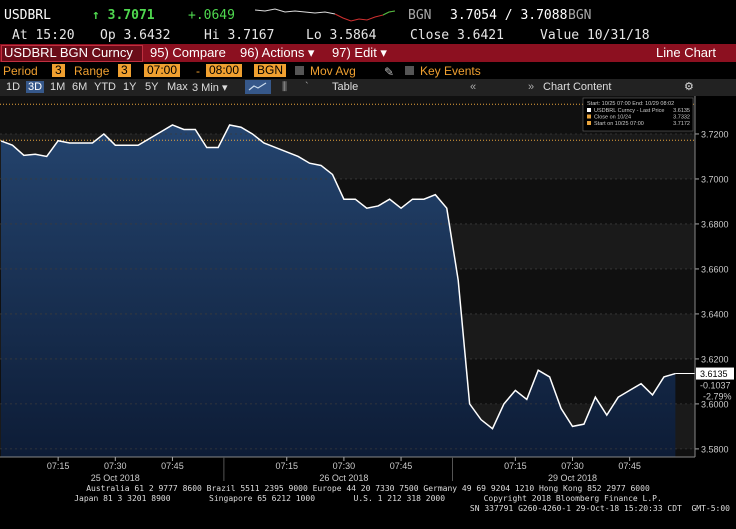 This screenshot has width=736, height=529. I want to click on quote-close: Close 3.6421, so click(457, 35).